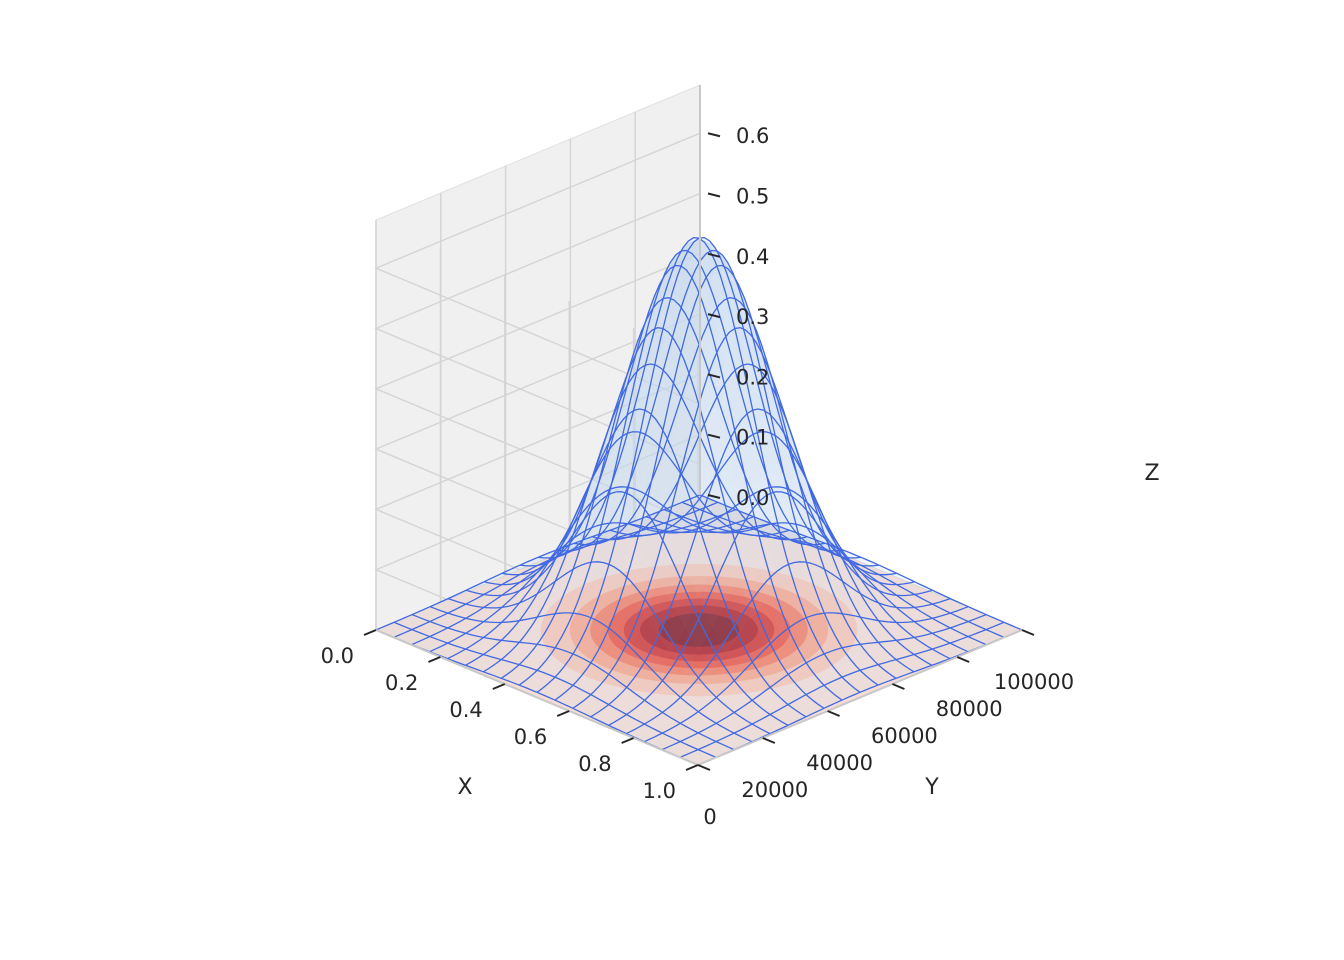 The height and width of the screenshot is (960, 1344). I want to click on grid-line-z, so click(537, 389).